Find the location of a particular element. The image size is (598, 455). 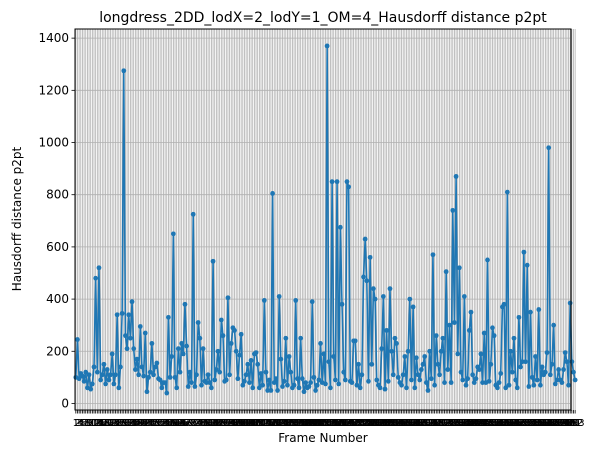

x-tick-label: 280 is located at coordinates (537, 423).